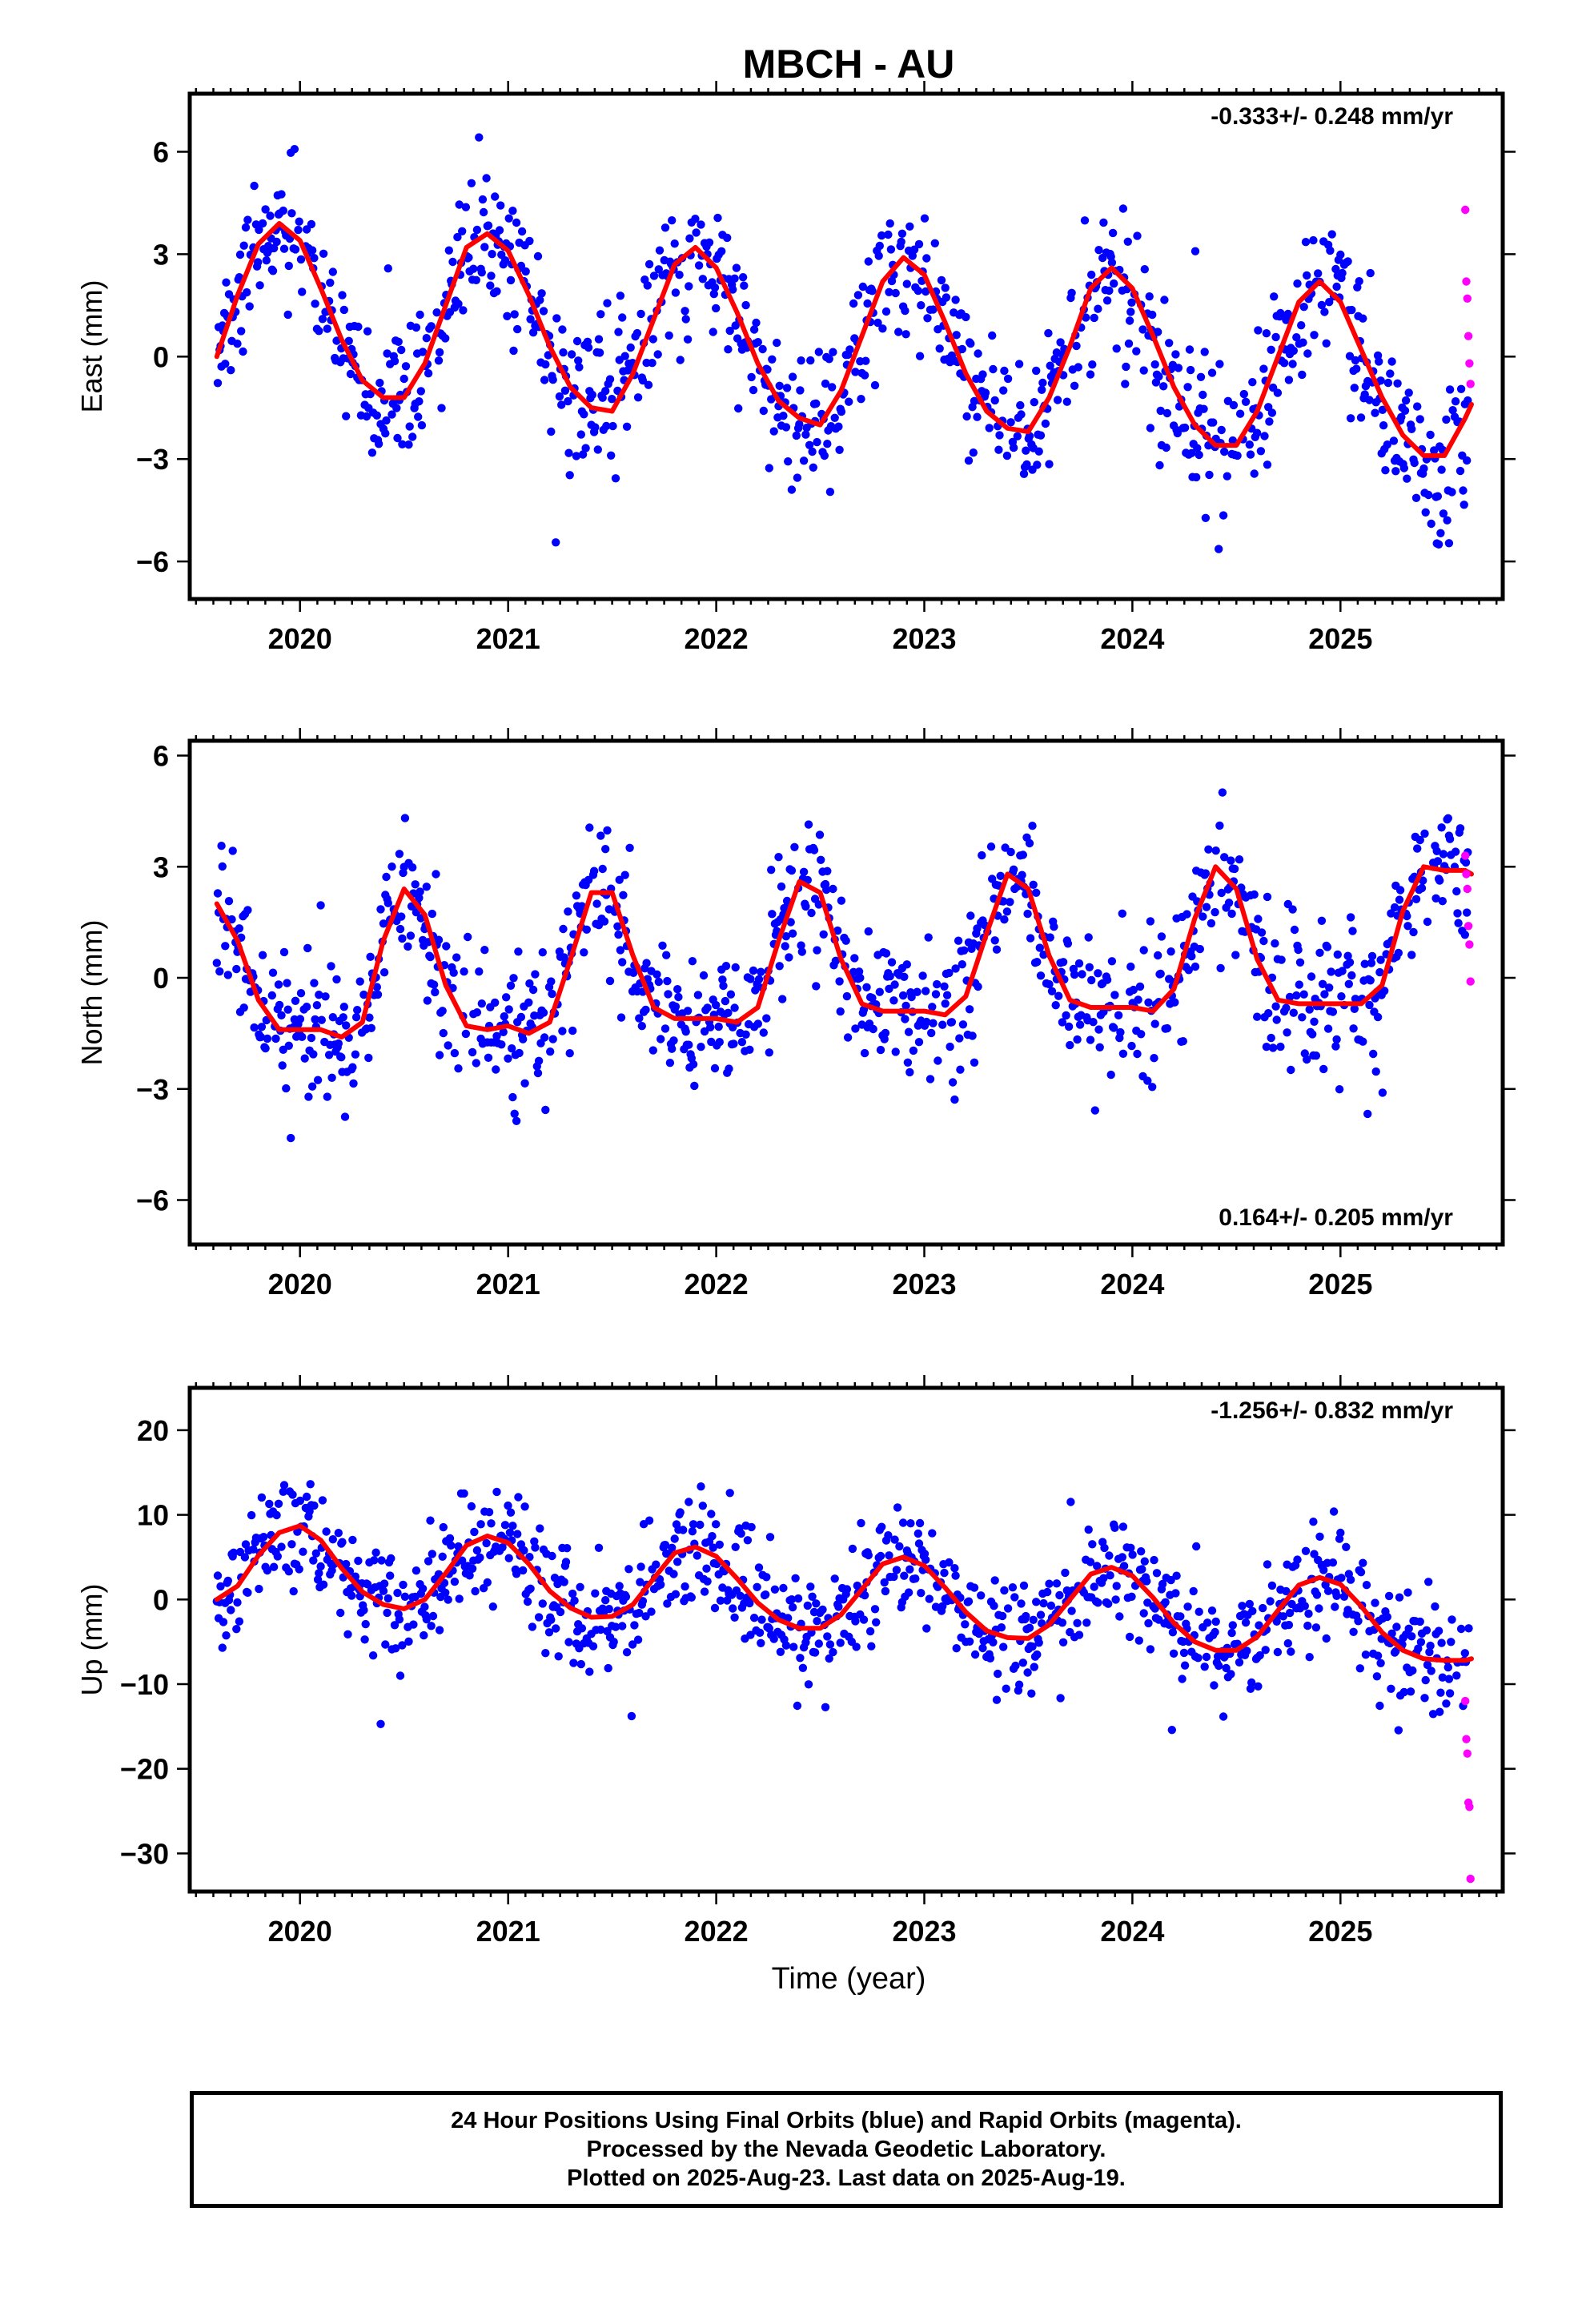 The width and height of the screenshot is (1582, 2324). What do you see at coordinates (1469, 1807) in the screenshot?
I see `rapid-orbit-point` at bounding box center [1469, 1807].